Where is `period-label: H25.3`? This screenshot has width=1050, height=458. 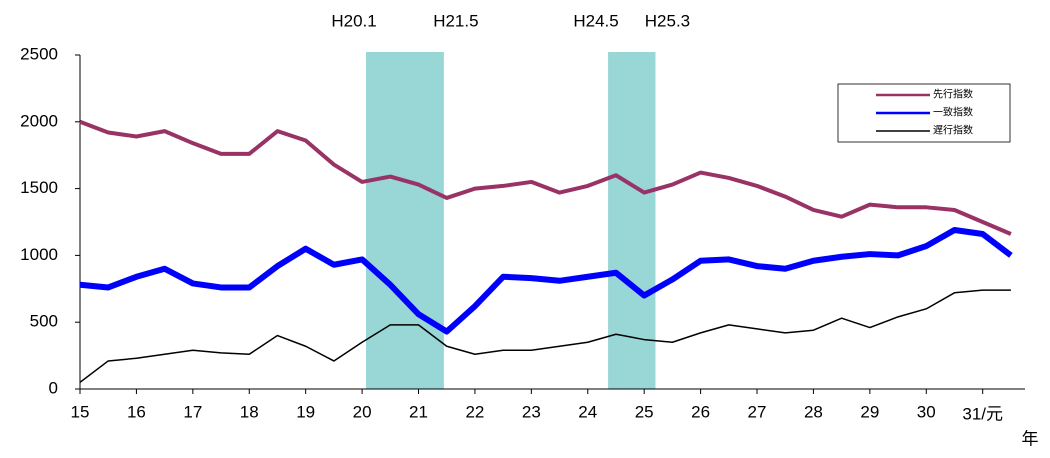
period-label: H25.3 is located at coordinates (667, 20).